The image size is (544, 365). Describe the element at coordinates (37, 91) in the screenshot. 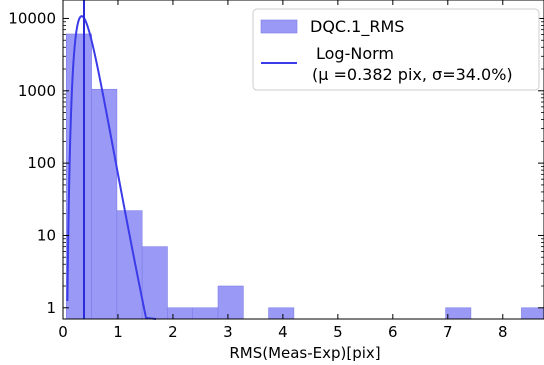

I see `y-tick-label: 1000` at that location.